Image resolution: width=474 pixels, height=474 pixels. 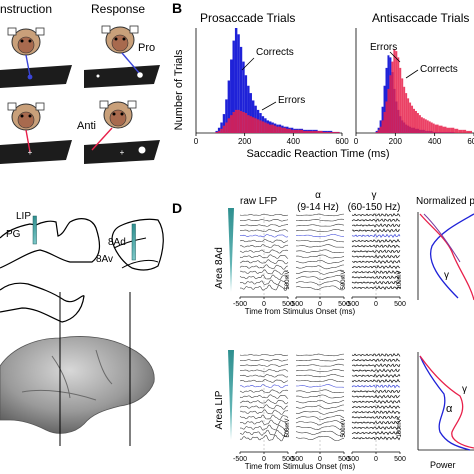 What do you see at coordinates (247, 18) in the screenshot?
I see `chart-title-prosaccade: Prosaccade Trials` at bounding box center [247, 18].